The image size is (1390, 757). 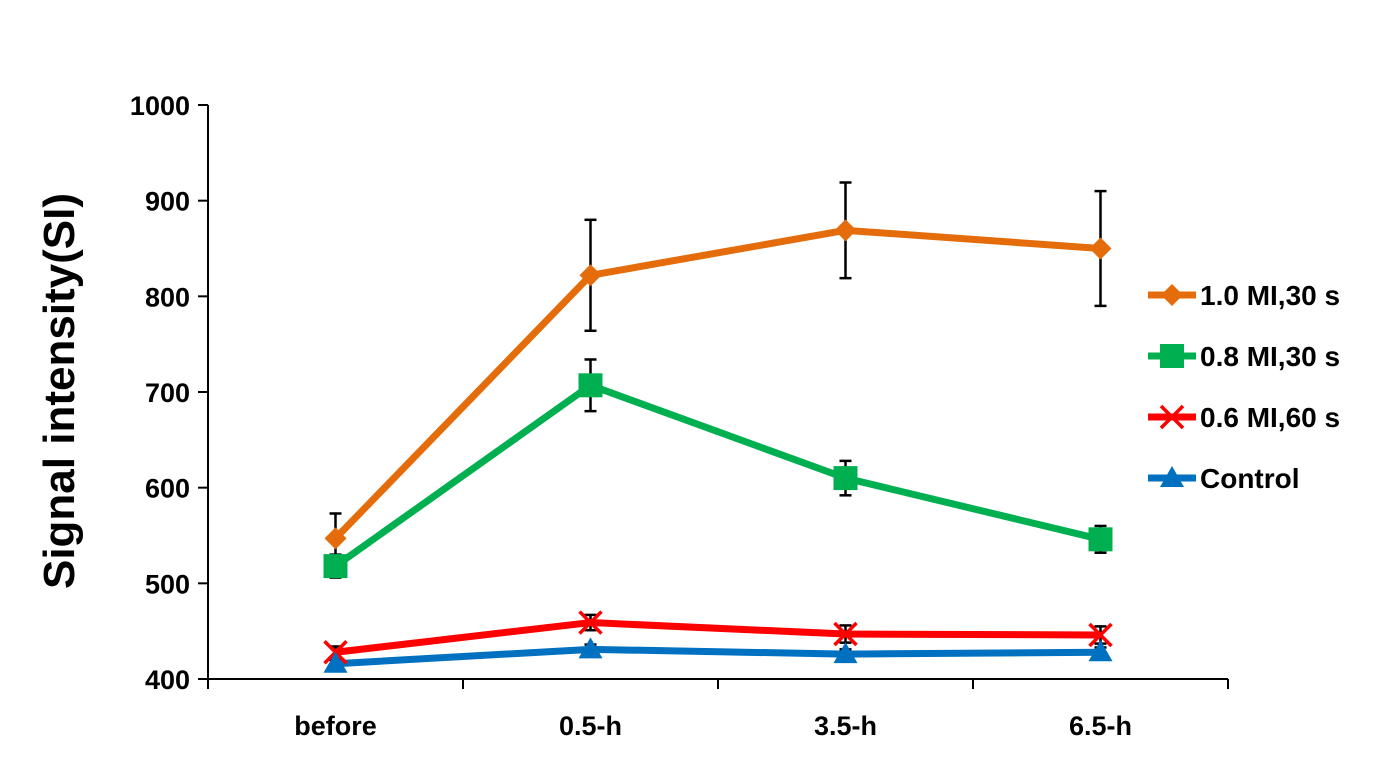 What do you see at coordinates (335, 726) in the screenshot?
I see `x-tick-label: before` at bounding box center [335, 726].